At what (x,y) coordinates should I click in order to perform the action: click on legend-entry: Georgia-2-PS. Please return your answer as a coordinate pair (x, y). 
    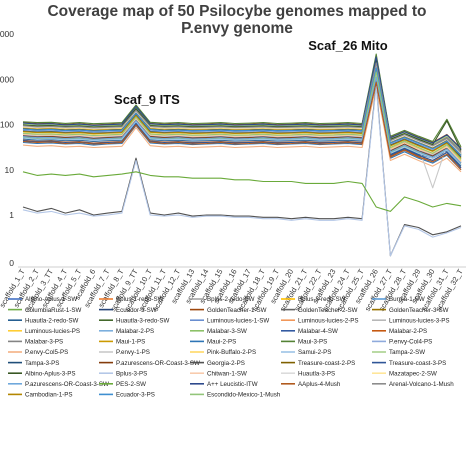
    Looking at the image, I should click on (226, 363).